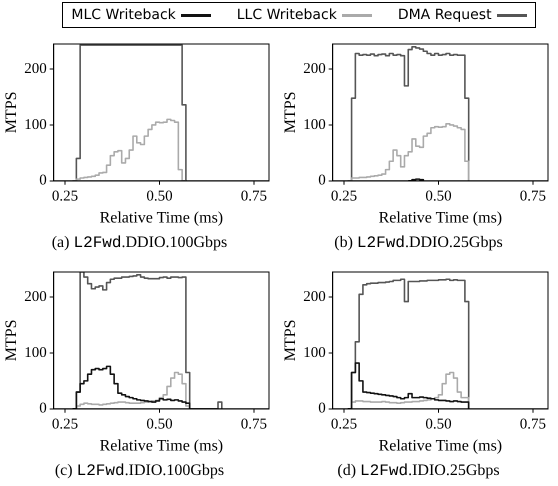  I want to click on legend-label: DMA Request, so click(445, 15).